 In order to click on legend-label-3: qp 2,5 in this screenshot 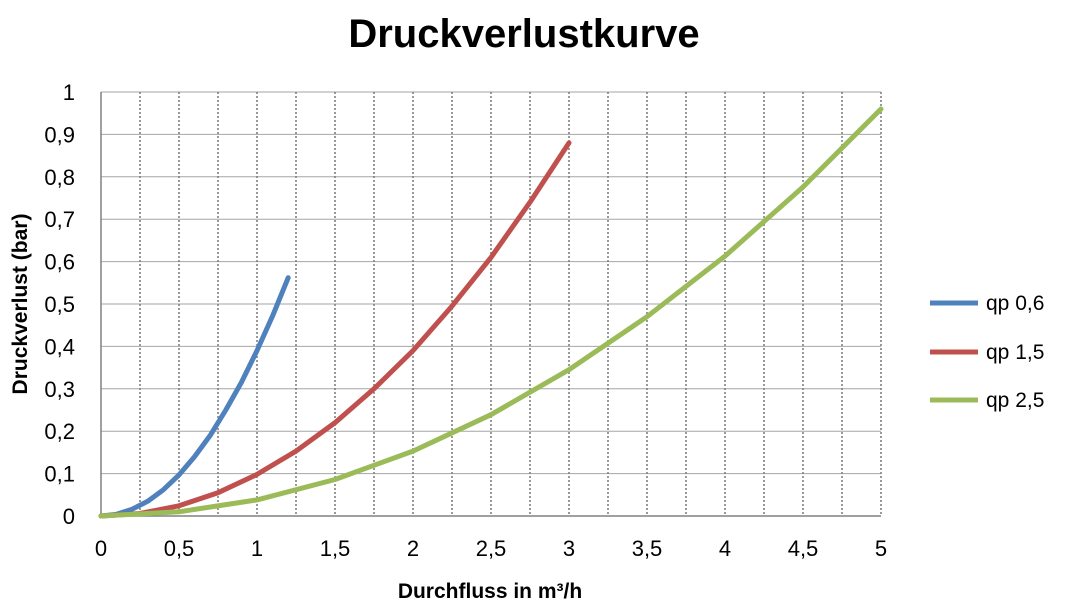, I will do `click(1015, 400)`.